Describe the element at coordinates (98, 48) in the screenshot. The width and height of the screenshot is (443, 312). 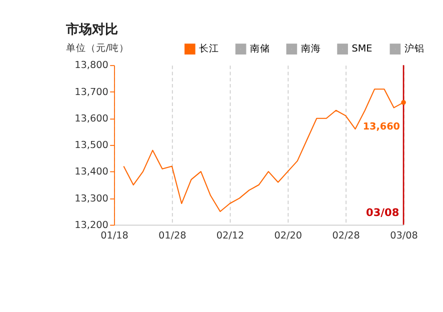
I see `y-axis-title: 单位（元/吨）` at that location.